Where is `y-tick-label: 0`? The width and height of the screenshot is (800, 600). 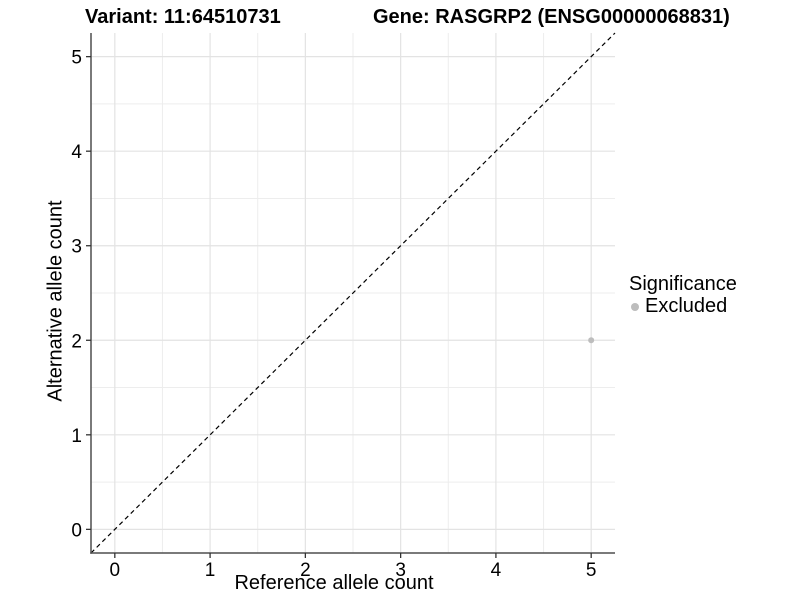 y-tick-label: 0 is located at coordinates (76, 530).